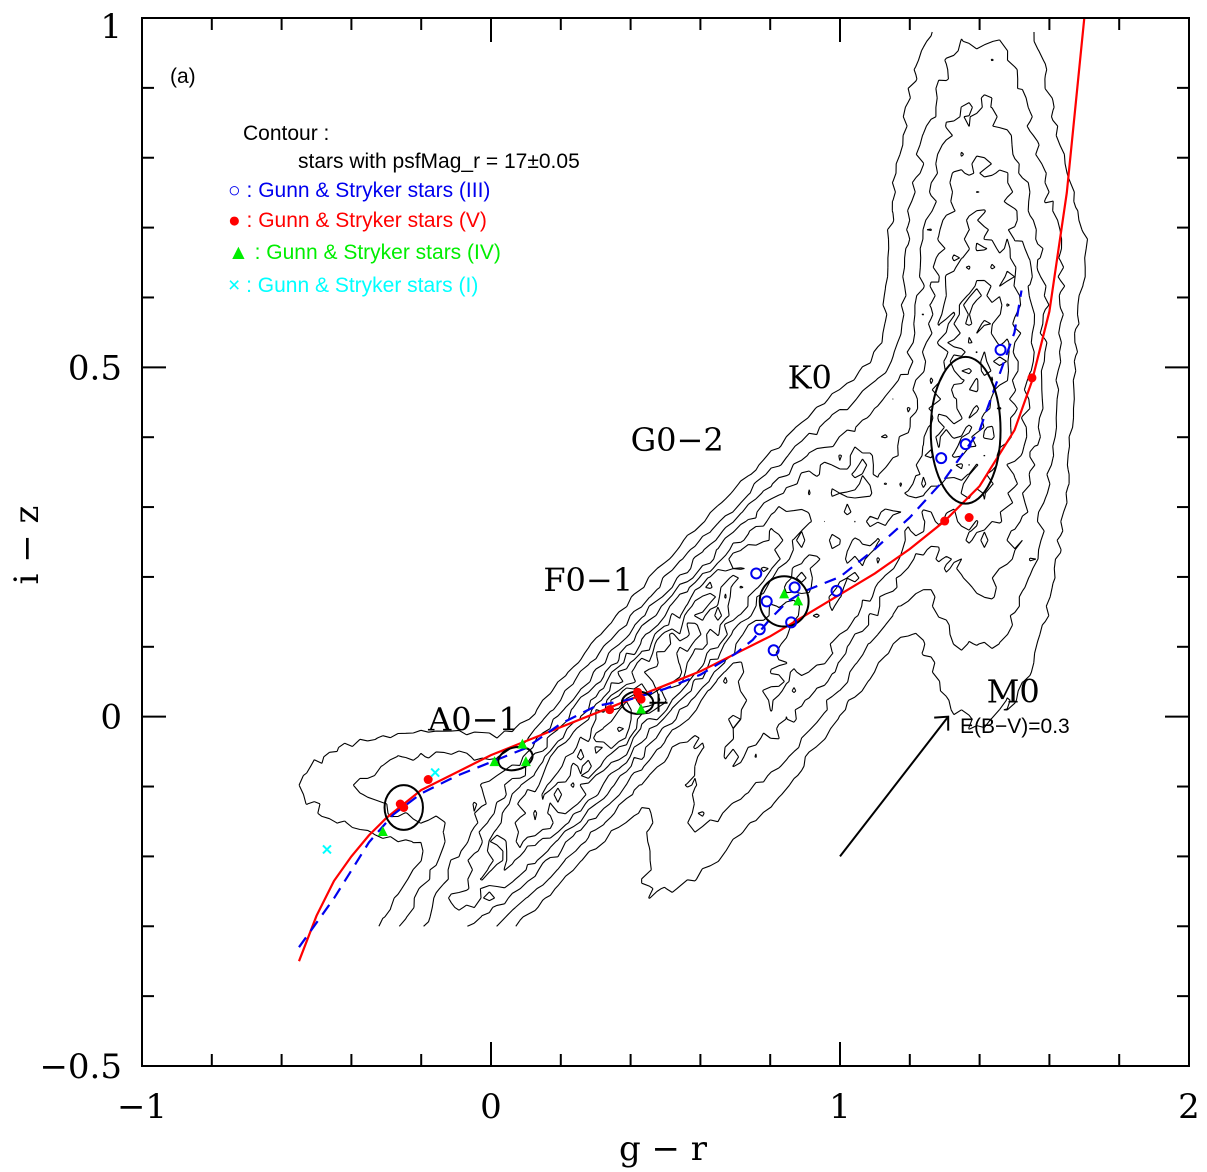 This screenshot has height=1172, width=1207. I want to click on spectral-type-label: F0−1, so click(588, 580).